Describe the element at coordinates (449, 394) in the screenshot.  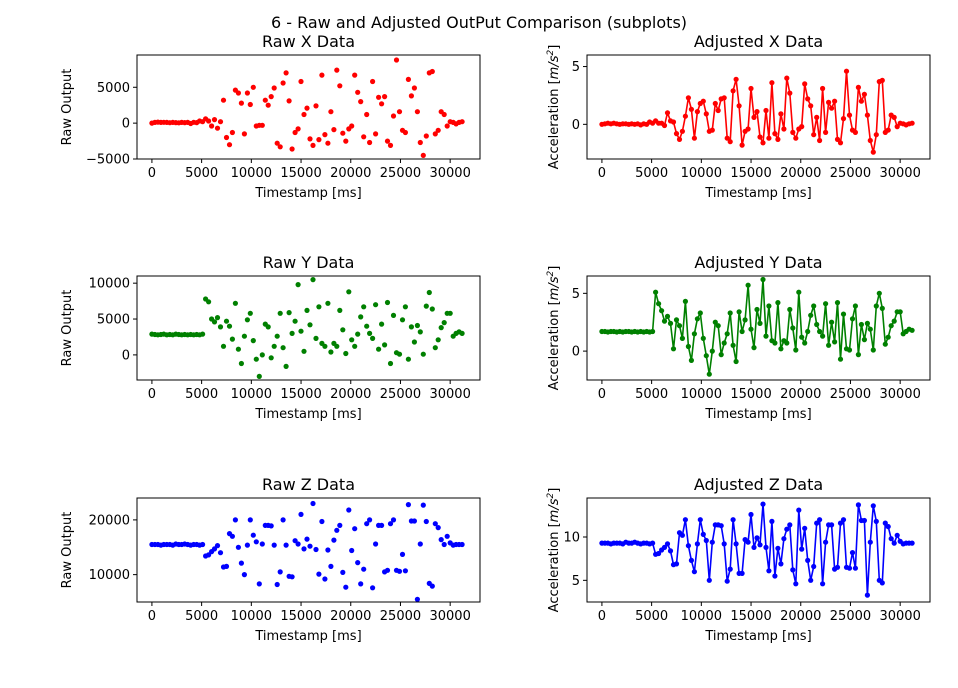
I see `x-tick-label: 30000` at that location.